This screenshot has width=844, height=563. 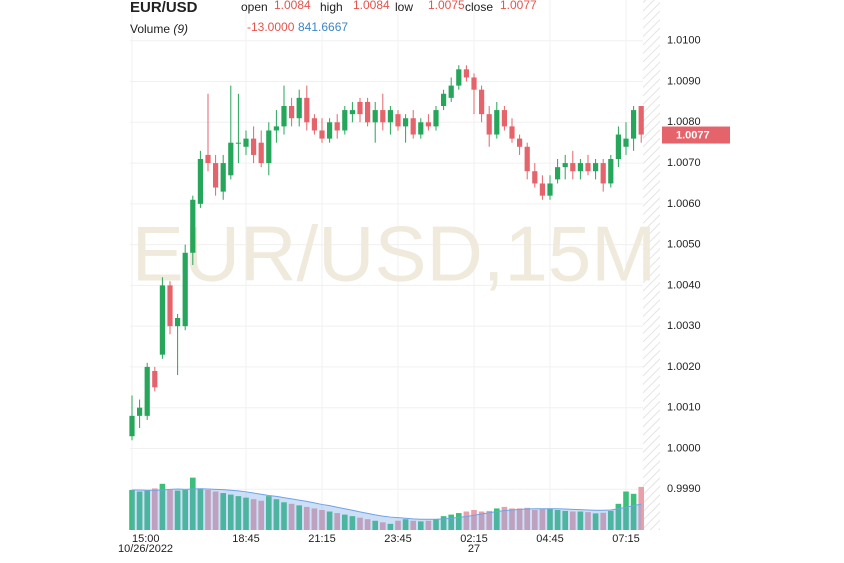 I want to click on y-tick-label: 1.0080, so click(x=684, y=122).